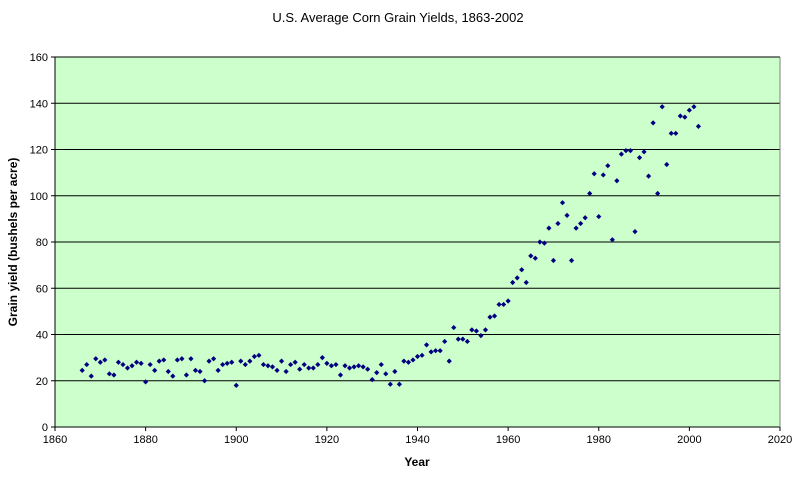 The image size is (800, 477). I want to click on data-point-1926, so click(354, 367).